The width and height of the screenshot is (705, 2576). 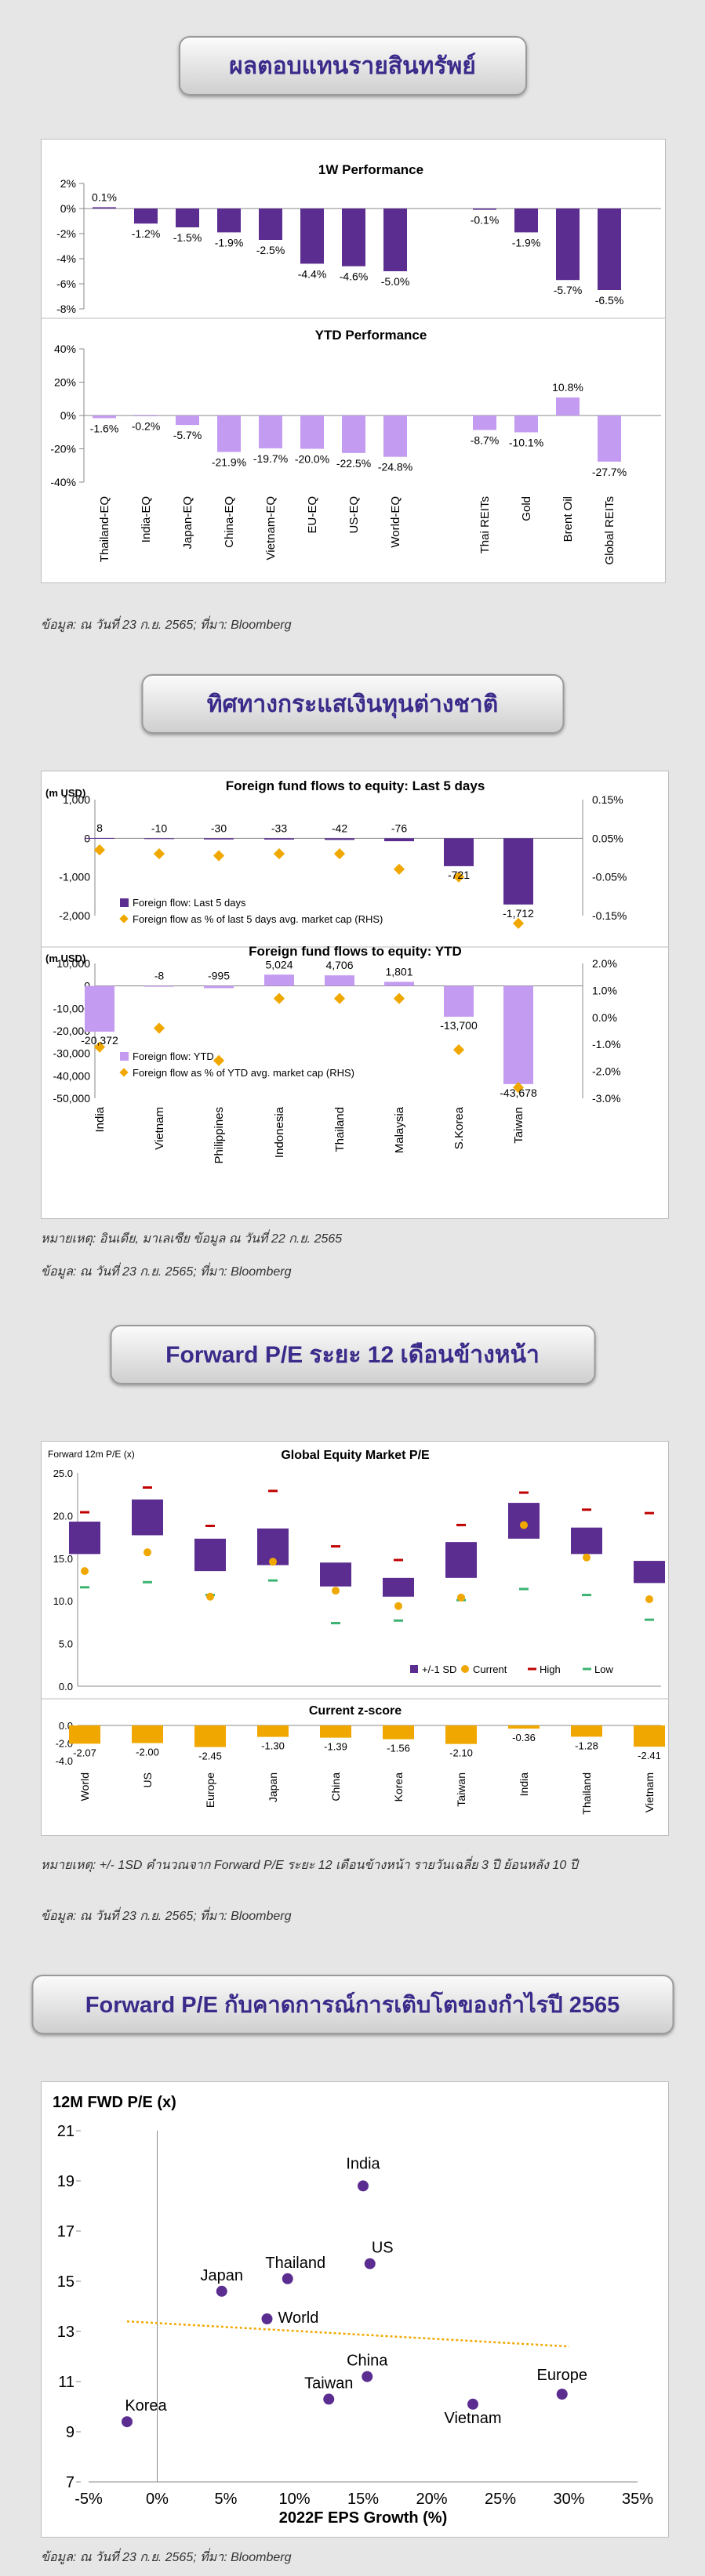 What do you see at coordinates (312, 460) in the screenshot?
I see `ytd-data-label: -20.0%` at bounding box center [312, 460].